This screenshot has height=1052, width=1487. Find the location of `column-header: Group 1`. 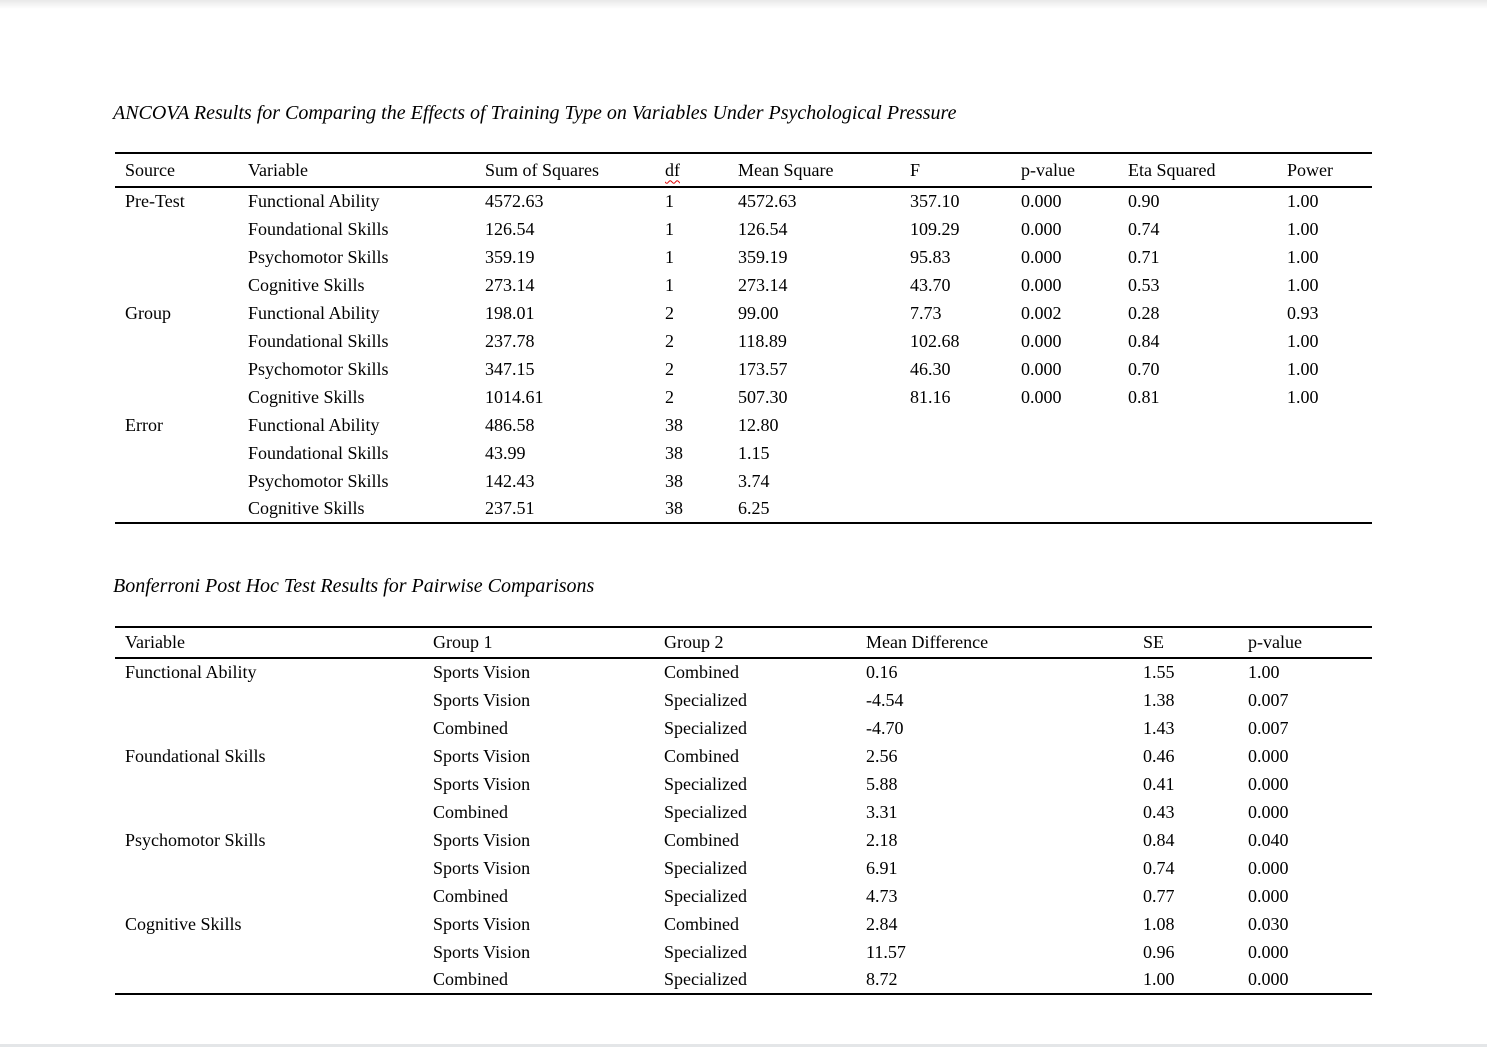

column-header: Group 1 is located at coordinates (463, 642).